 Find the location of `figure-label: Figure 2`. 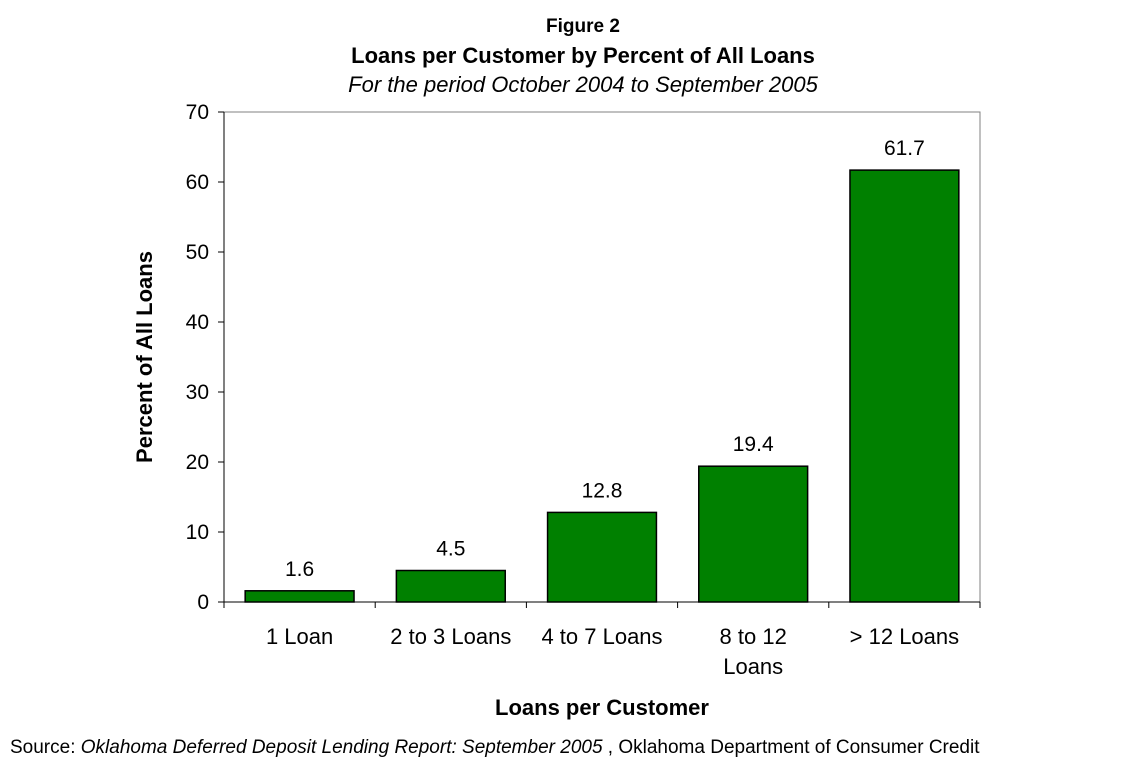

figure-label: Figure 2 is located at coordinates (583, 26).